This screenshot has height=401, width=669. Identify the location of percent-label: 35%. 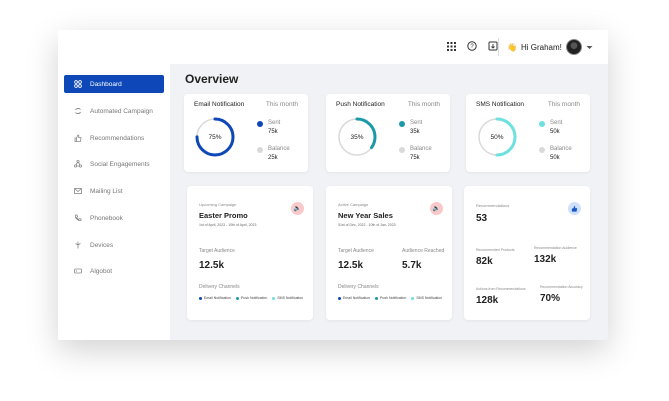
(357, 137).